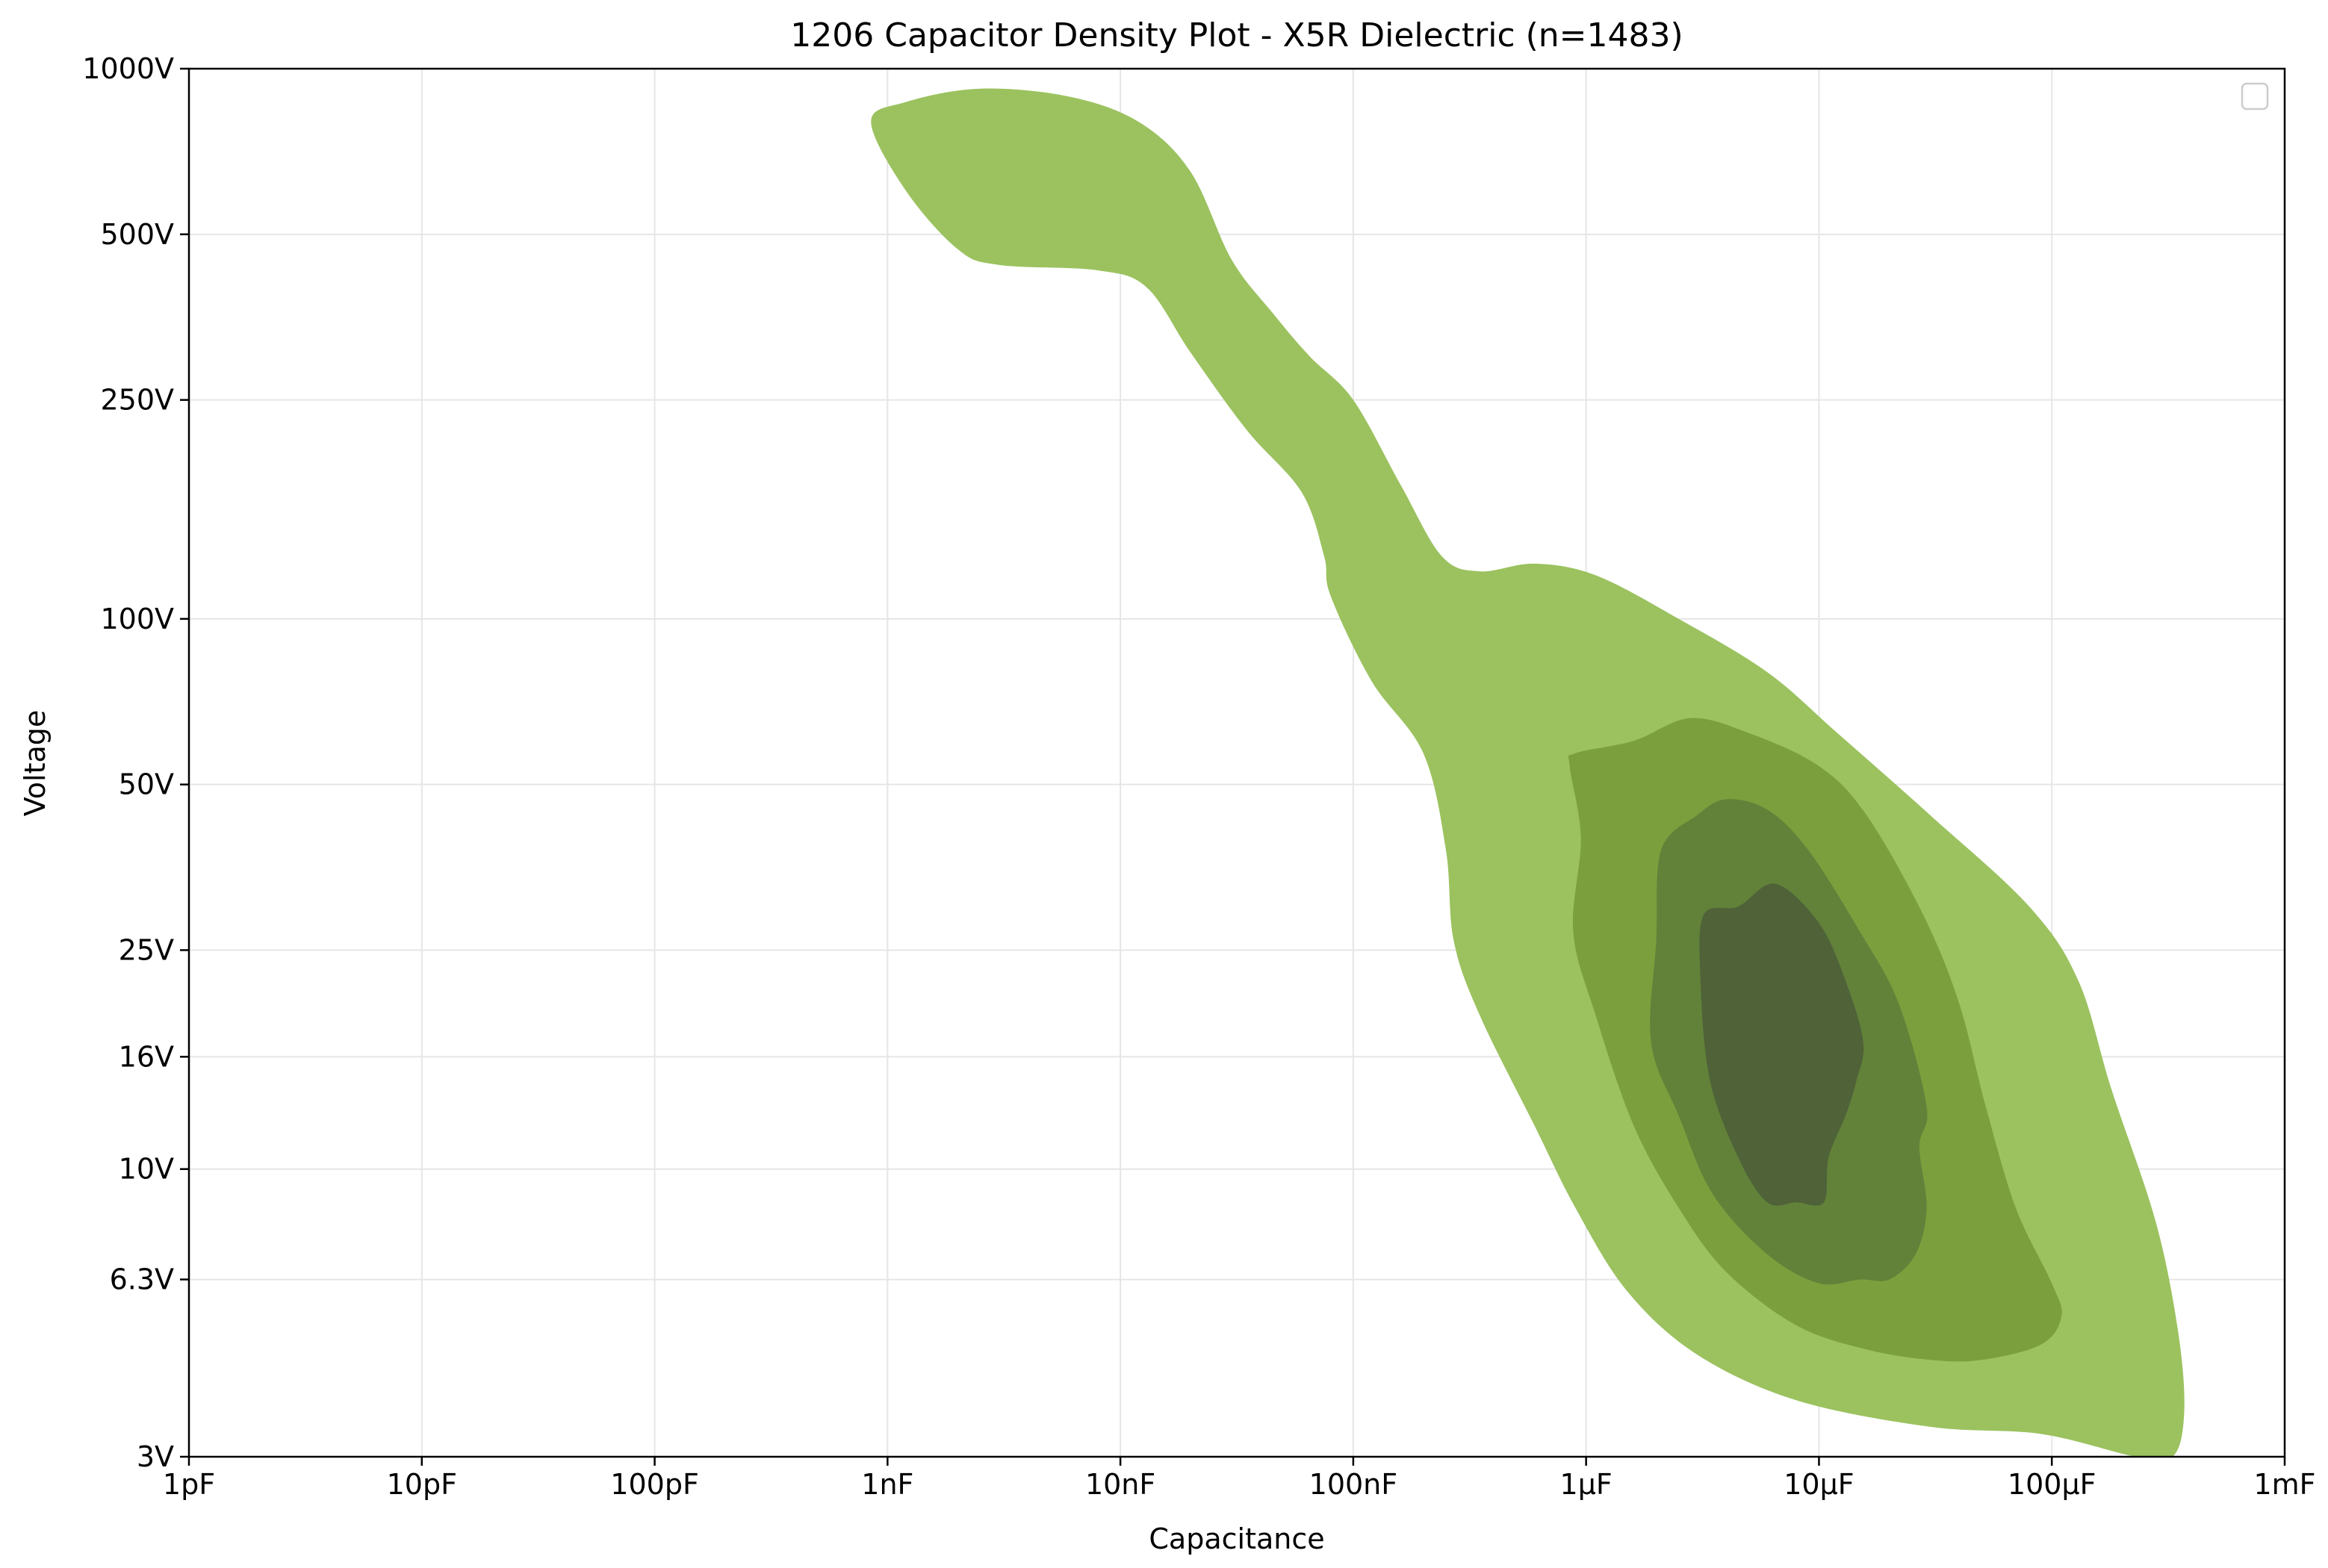 Image resolution: width=2328 pixels, height=1568 pixels. What do you see at coordinates (146, 949) in the screenshot?
I see `y-tick-label: 25V` at bounding box center [146, 949].